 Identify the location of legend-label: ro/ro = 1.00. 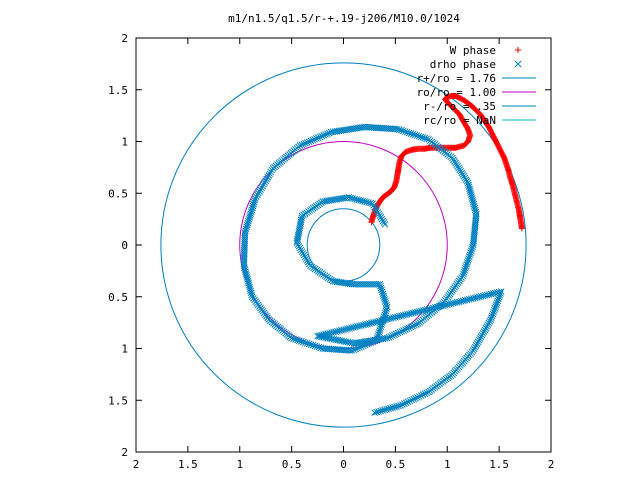
(456, 92).